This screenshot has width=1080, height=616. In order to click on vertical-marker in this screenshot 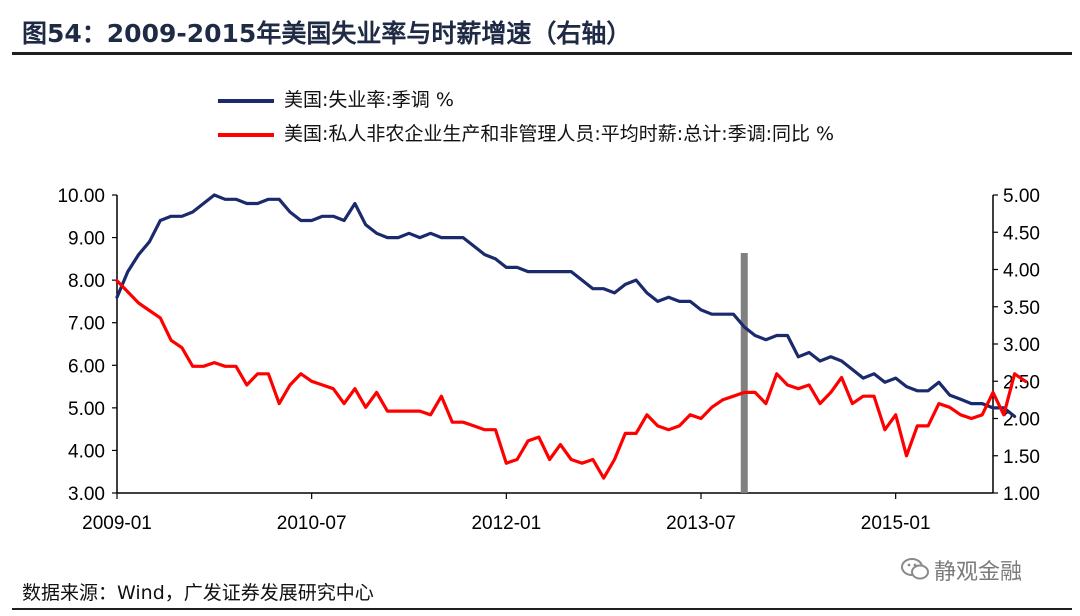, I will do `click(744, 373)`.